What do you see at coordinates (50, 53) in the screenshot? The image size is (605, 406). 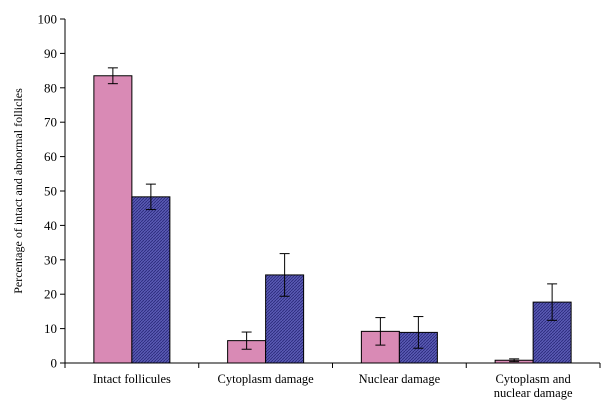 I see `y-tick-label: 90` at bounding box center [50, 53].